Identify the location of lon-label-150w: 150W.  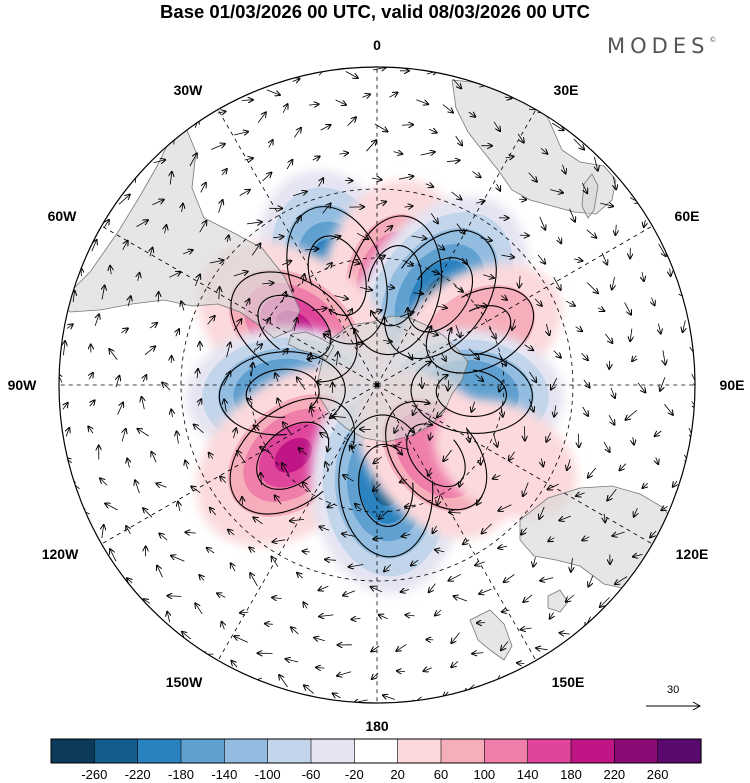
(184, 682).